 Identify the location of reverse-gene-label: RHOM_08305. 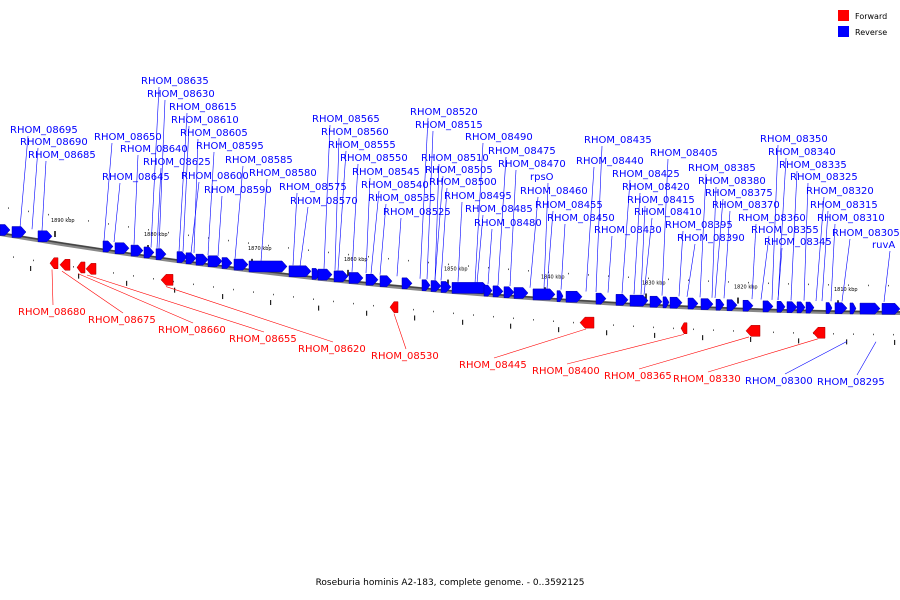
(866, 233).